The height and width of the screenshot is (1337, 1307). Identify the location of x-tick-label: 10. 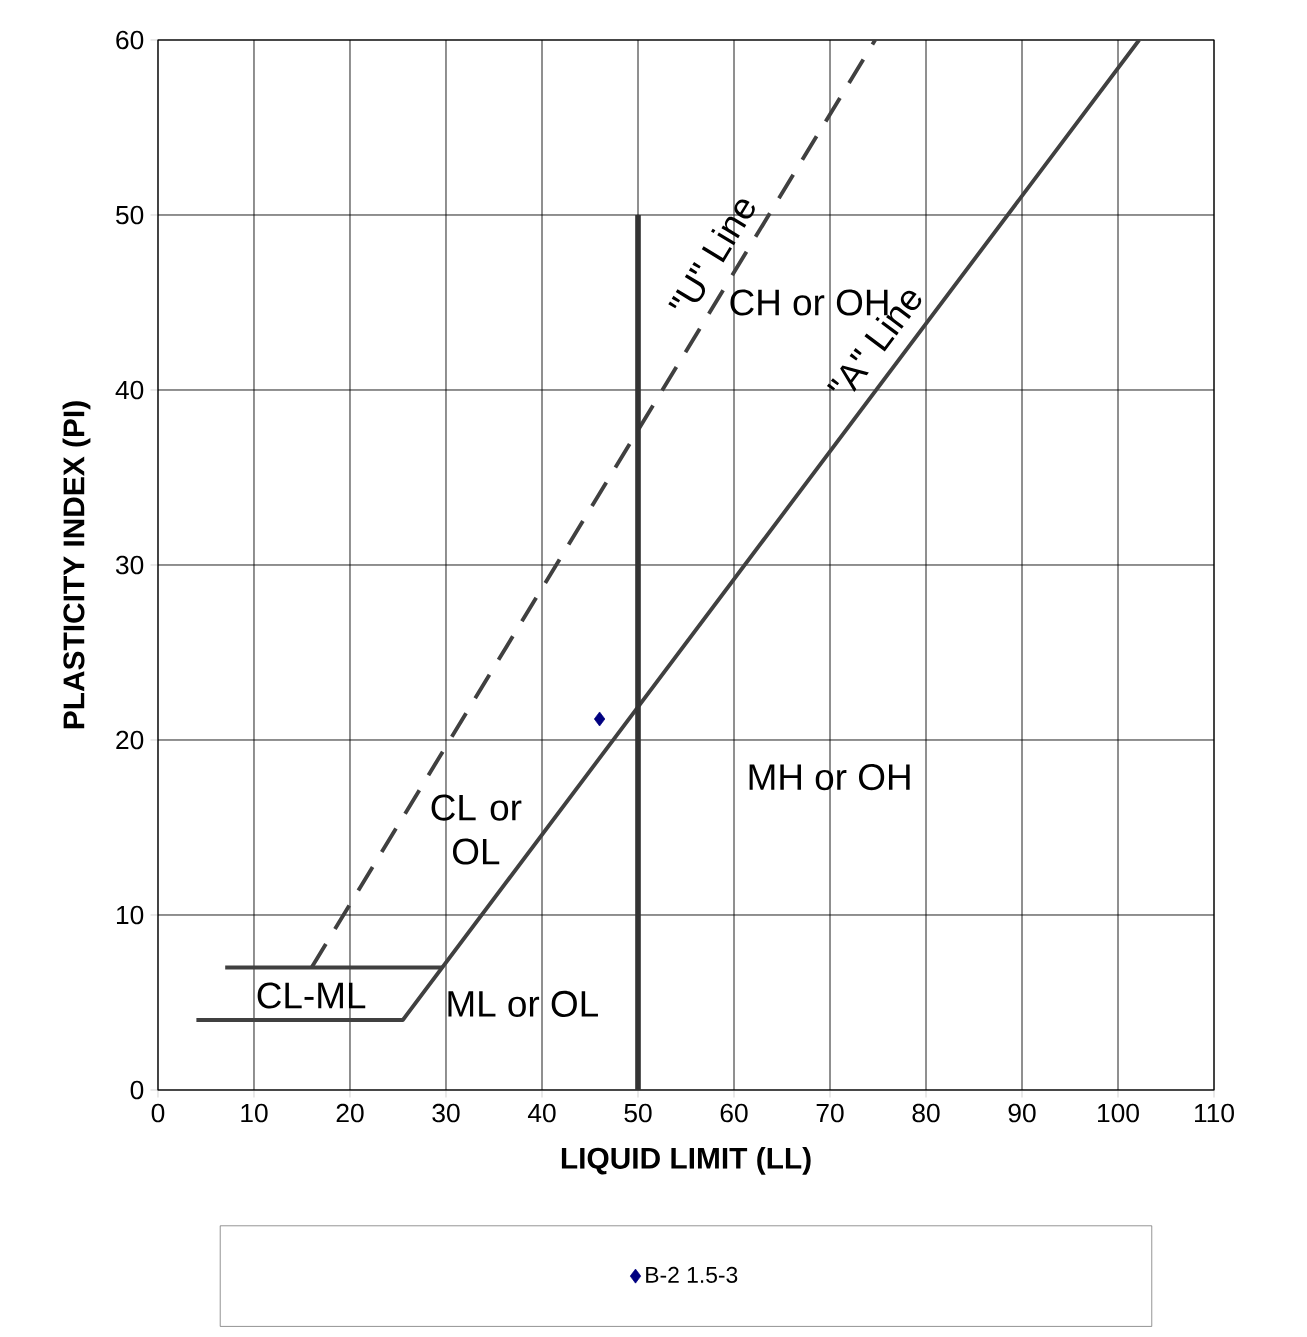
(254, 1113).